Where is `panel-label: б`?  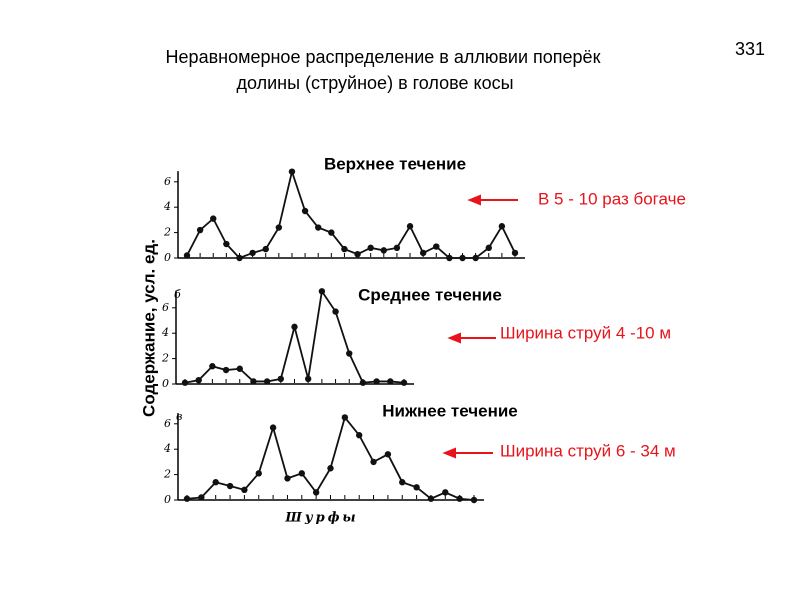 panel-label: б is located at coordinates (177, 294).